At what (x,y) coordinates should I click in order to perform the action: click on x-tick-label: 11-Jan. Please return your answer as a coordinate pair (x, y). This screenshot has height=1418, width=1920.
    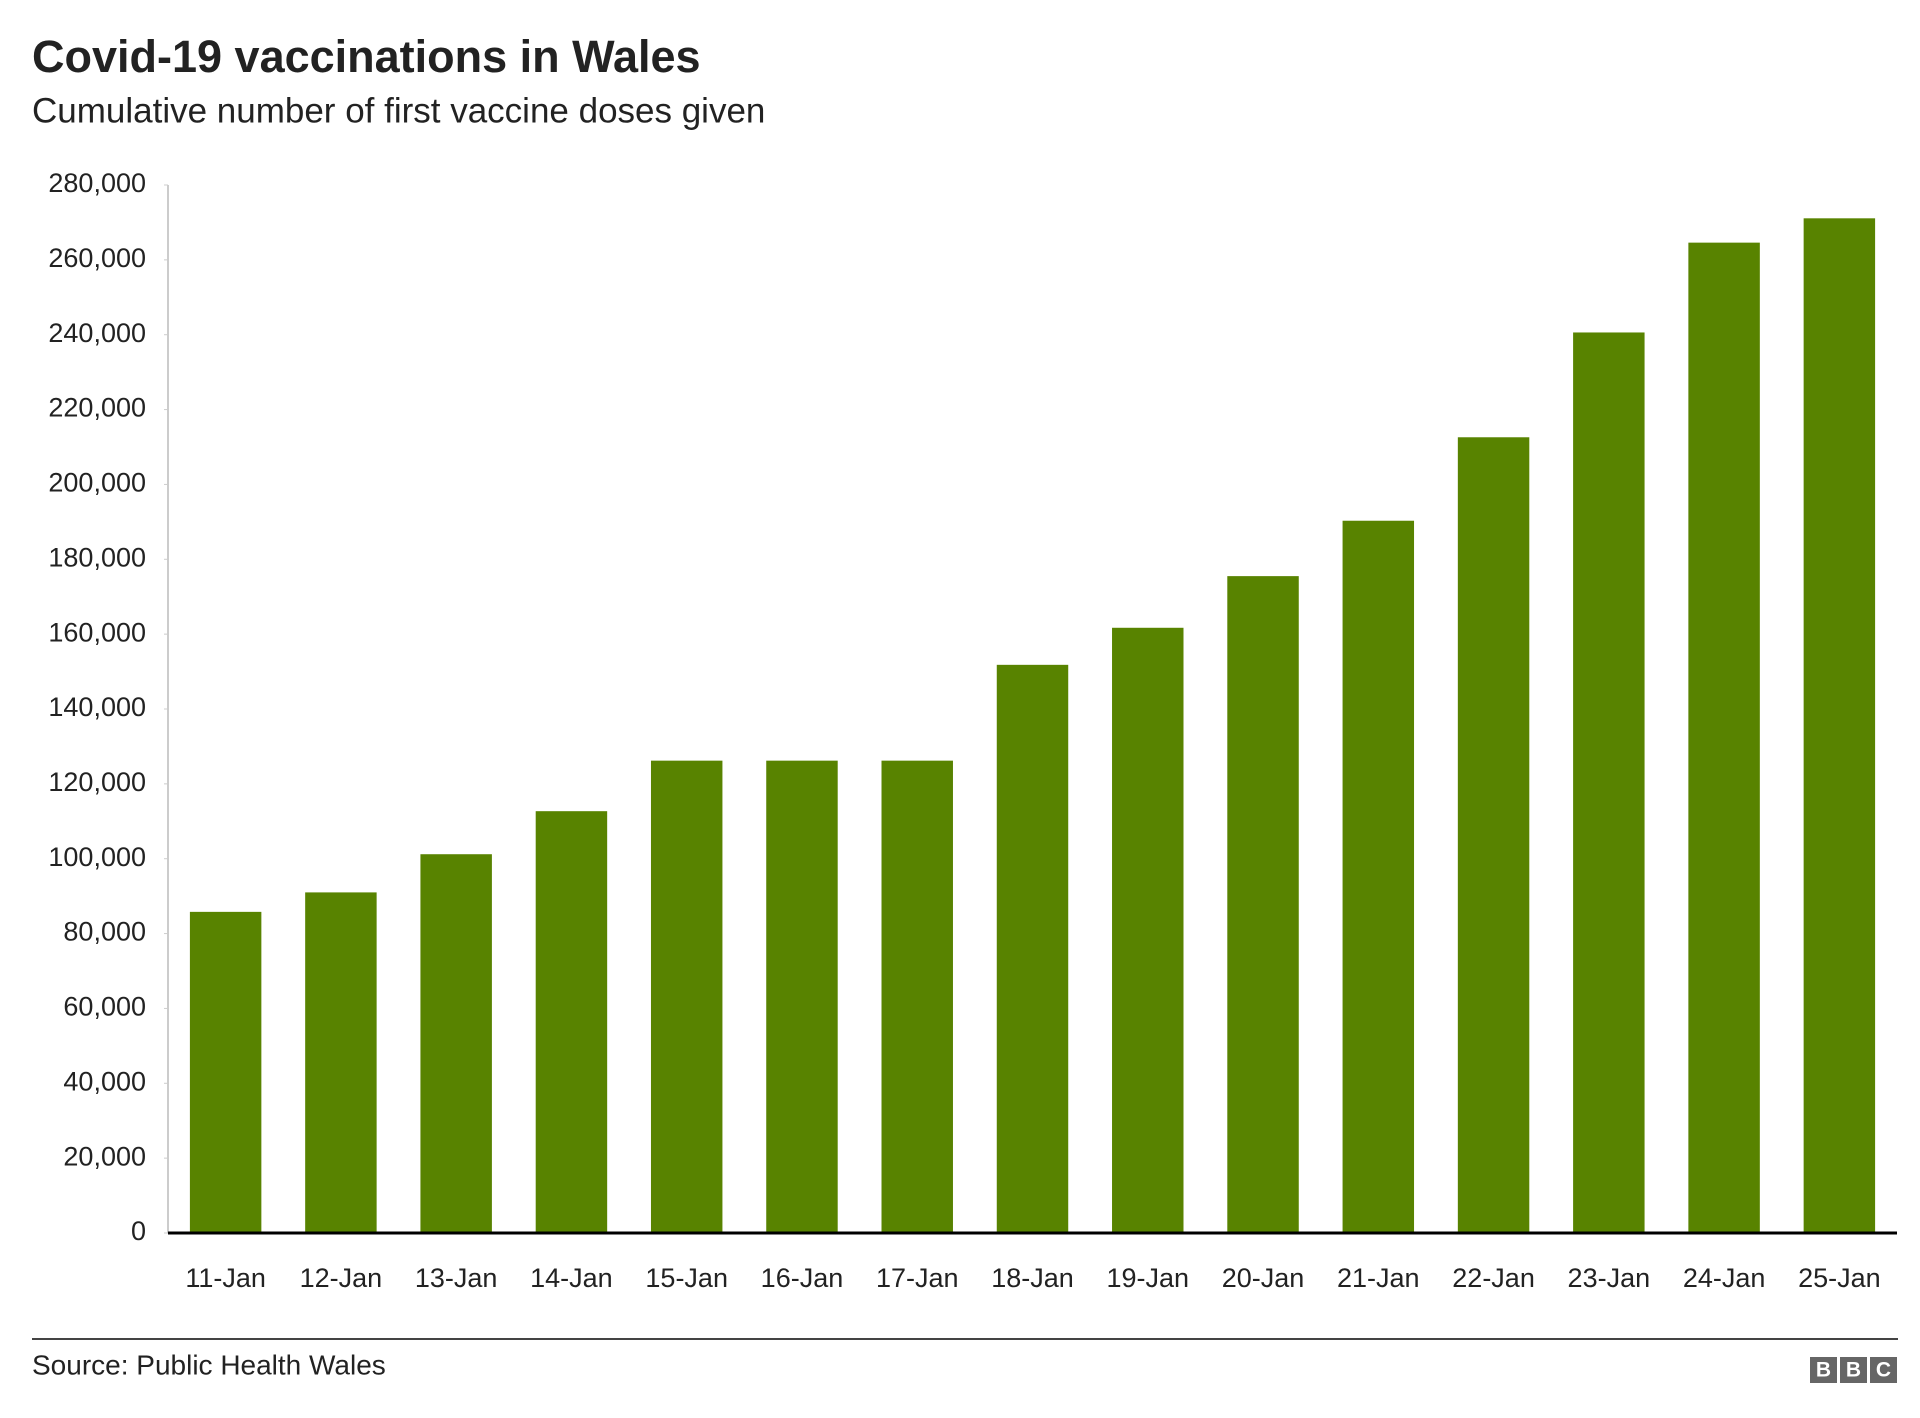
    Looking at the image, I should click on (225, 1278).